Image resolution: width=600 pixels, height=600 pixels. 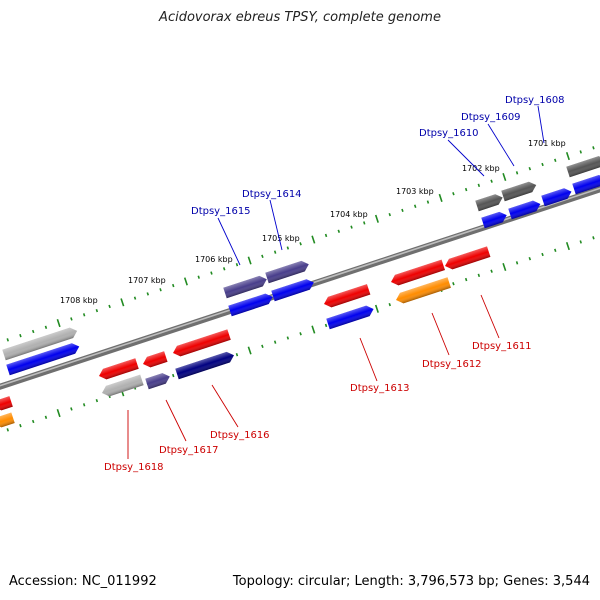 What do you see at coordinates (350, 317) in the screenshot?
I see `feature-blue-1613-shading` at bounding box center [350, 317].